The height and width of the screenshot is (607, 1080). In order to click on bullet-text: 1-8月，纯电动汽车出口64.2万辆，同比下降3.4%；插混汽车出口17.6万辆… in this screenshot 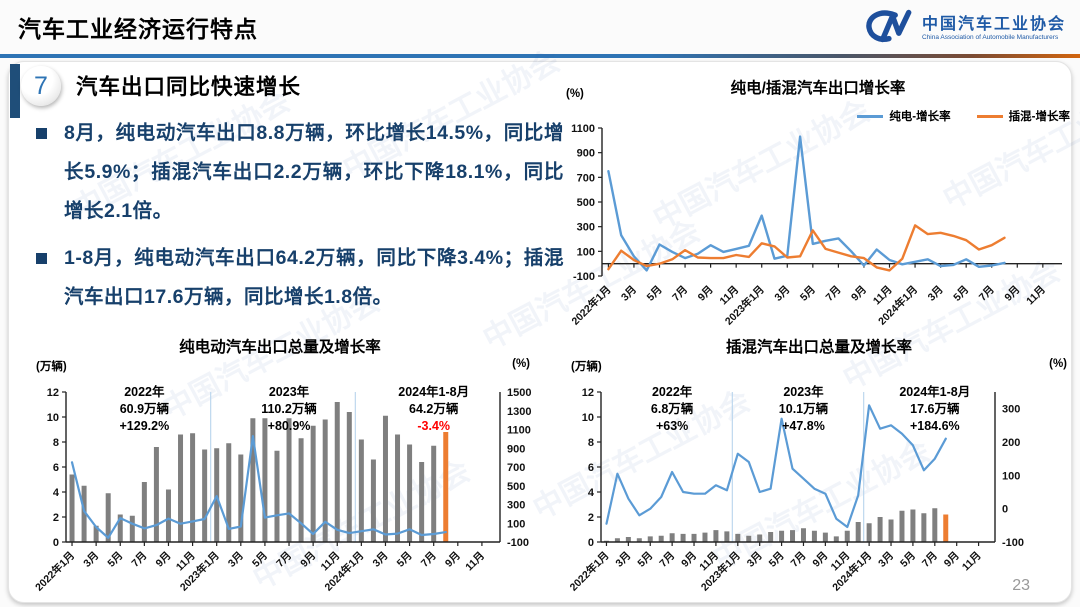, I will do `click(314, 277)`.